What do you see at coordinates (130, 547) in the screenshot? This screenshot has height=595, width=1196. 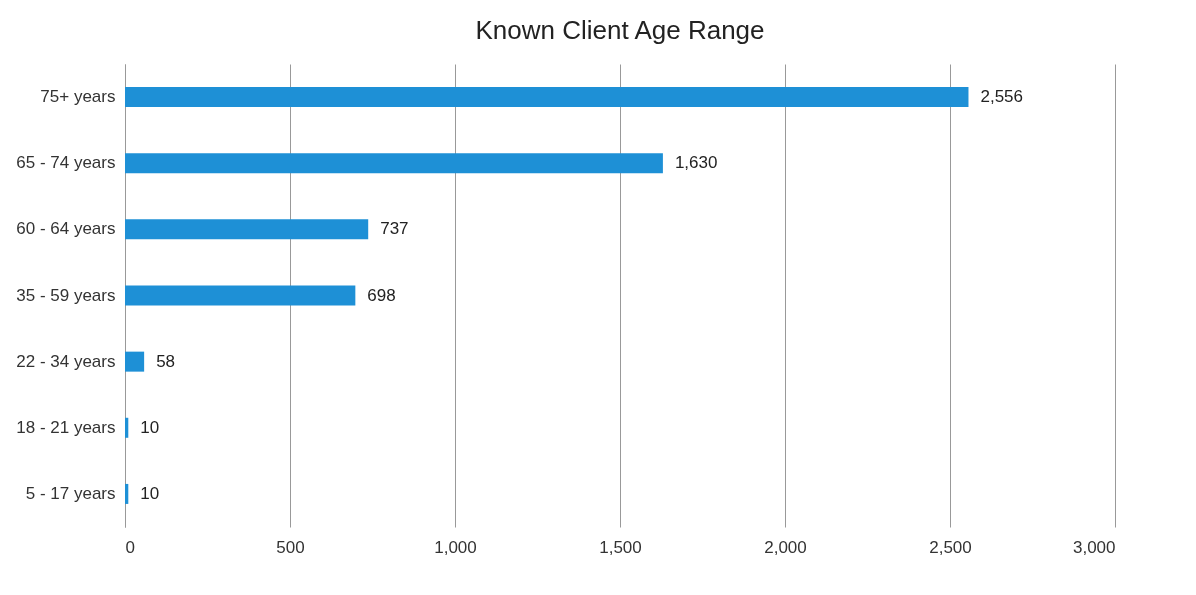 I see `x-tick-label: 0` at bounding box center [130, 547].